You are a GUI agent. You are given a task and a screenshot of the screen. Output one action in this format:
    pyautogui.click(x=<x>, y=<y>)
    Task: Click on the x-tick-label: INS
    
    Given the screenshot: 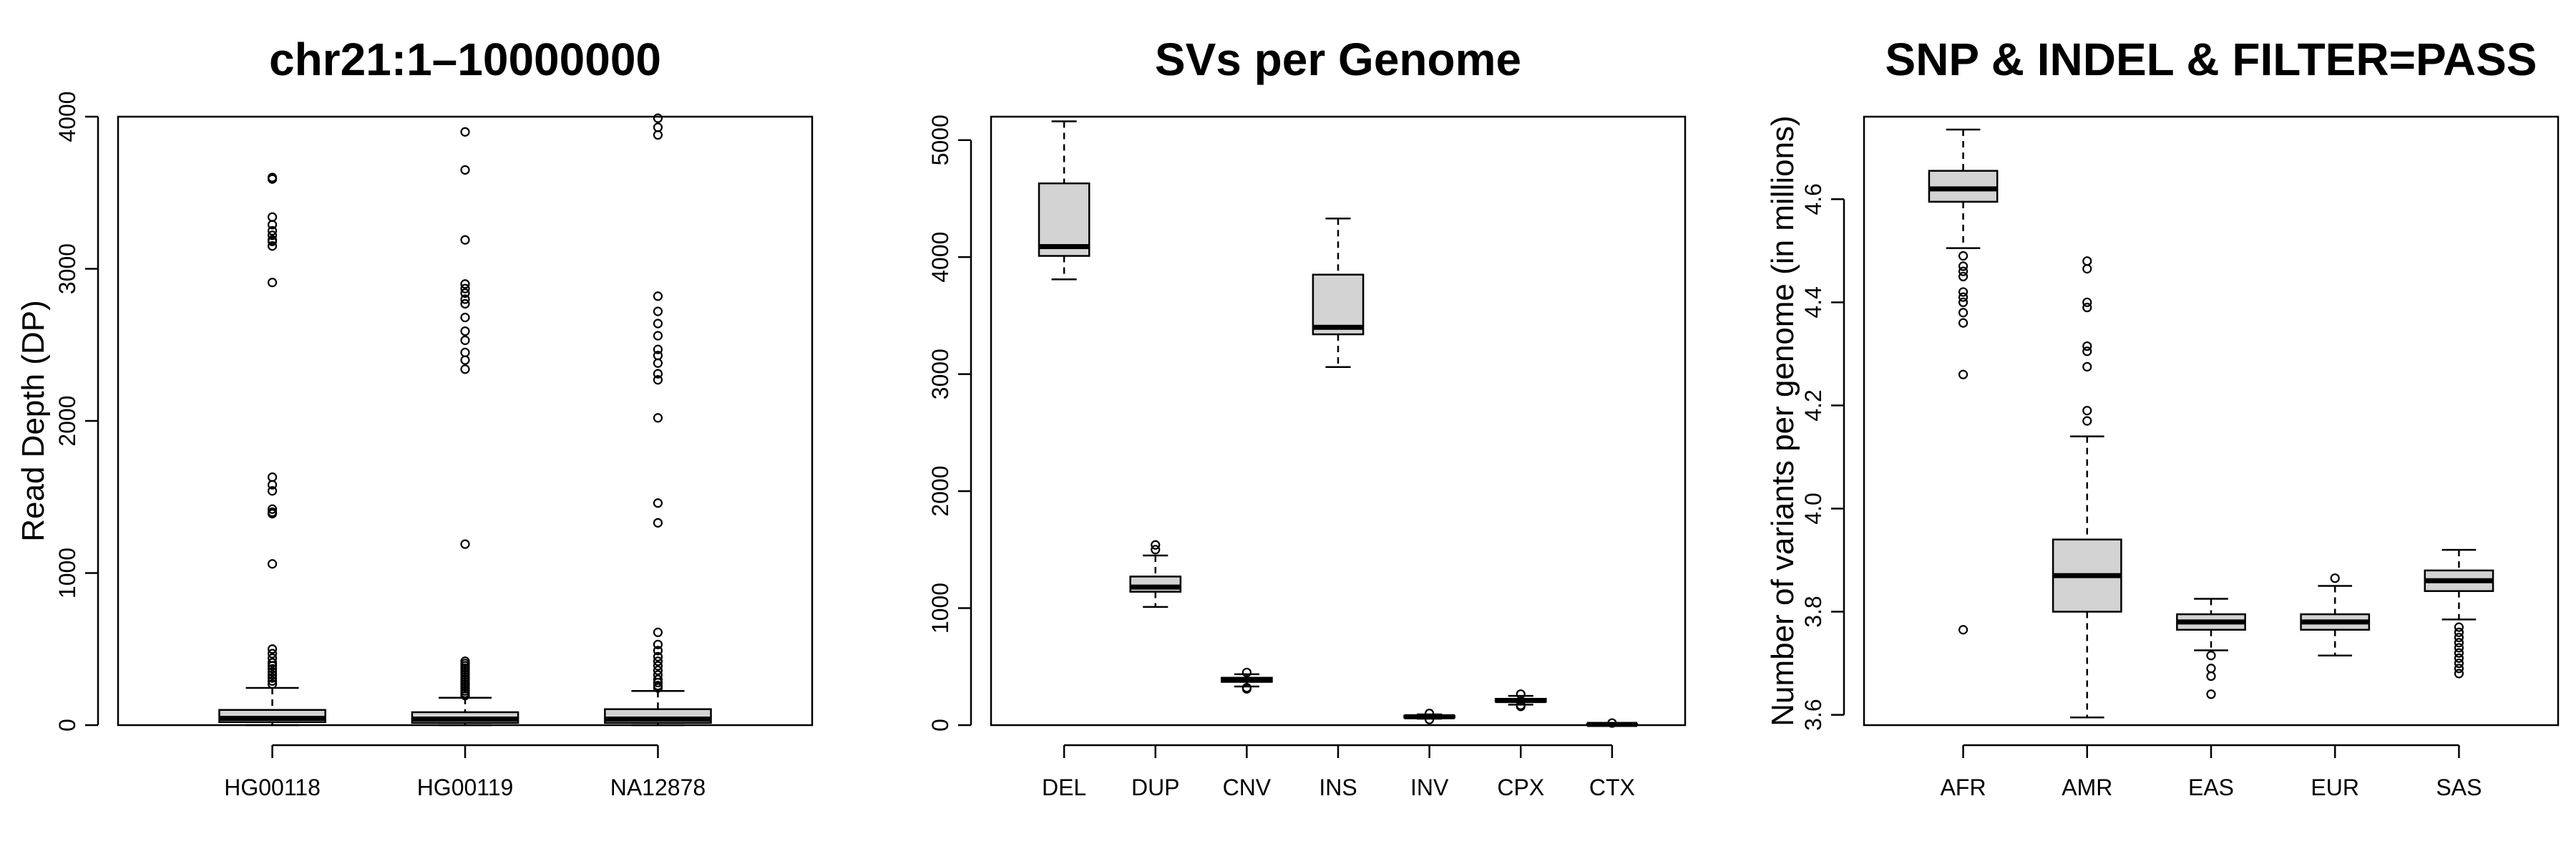 What is the action you would take?
    pyautogui.click(x=1338, y=787)
    